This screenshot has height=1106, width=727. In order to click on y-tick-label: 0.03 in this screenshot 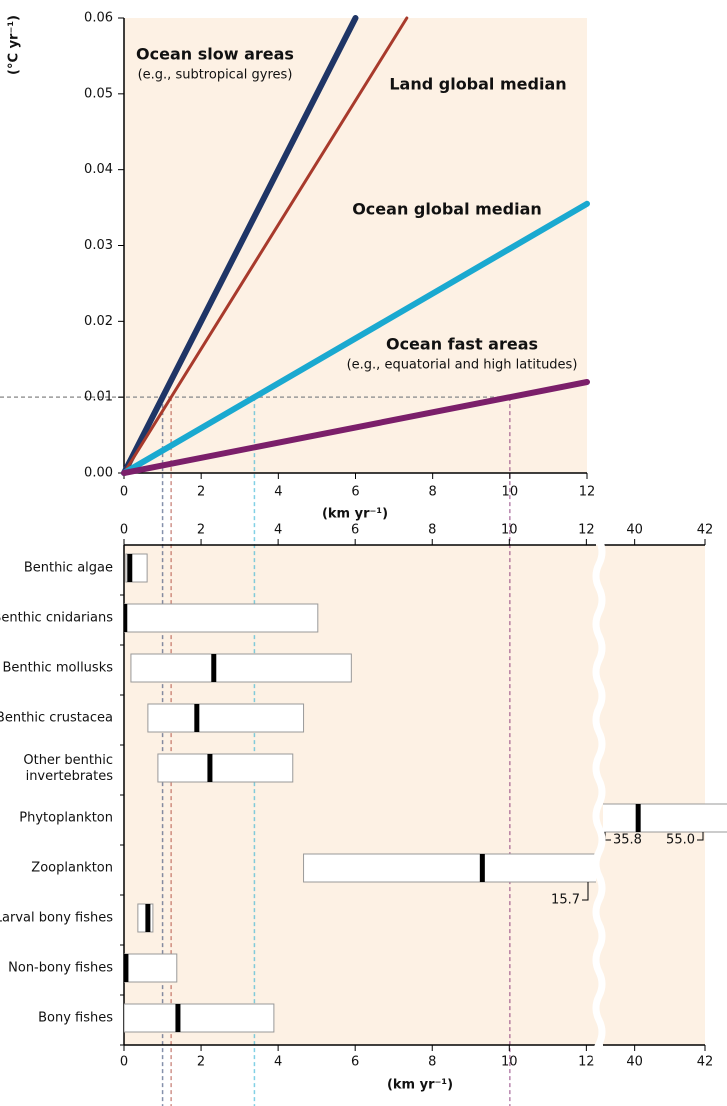, I will do `click(98, 245)`.